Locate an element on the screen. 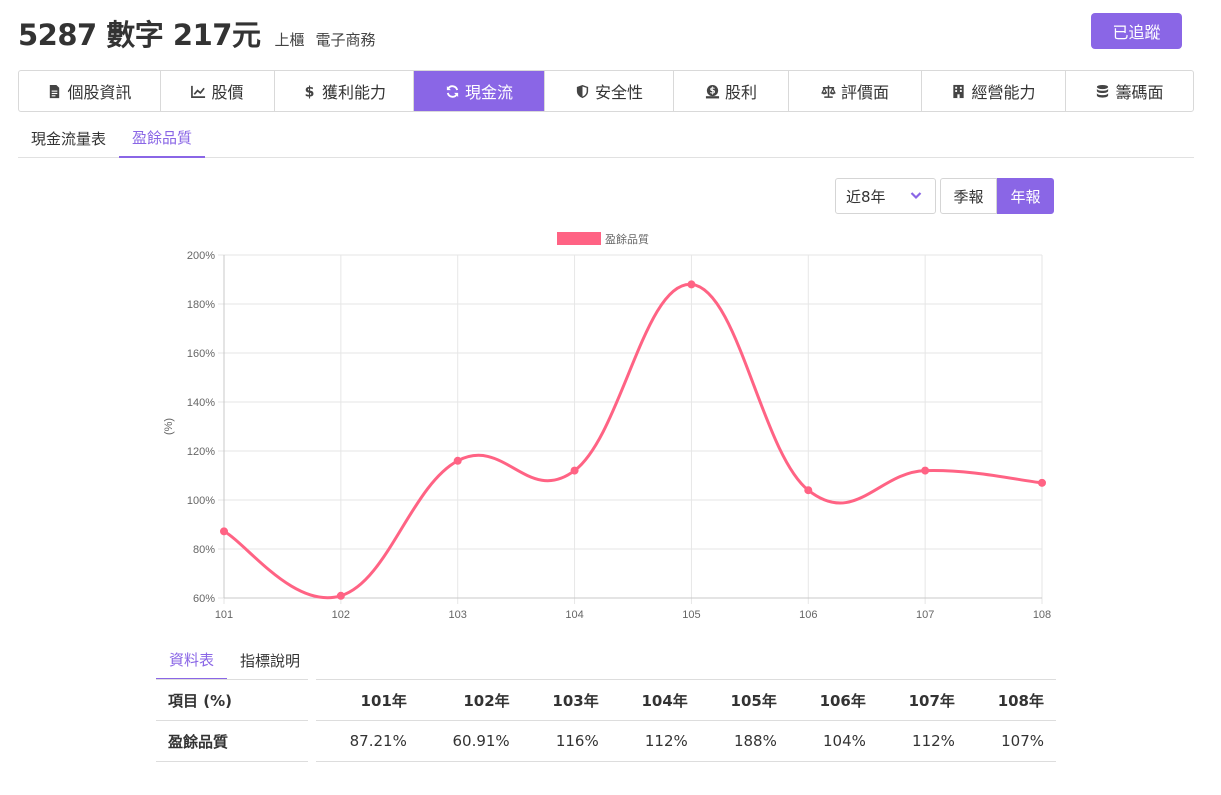  x-tick-label: 102 is located at coordinates (341, 615).